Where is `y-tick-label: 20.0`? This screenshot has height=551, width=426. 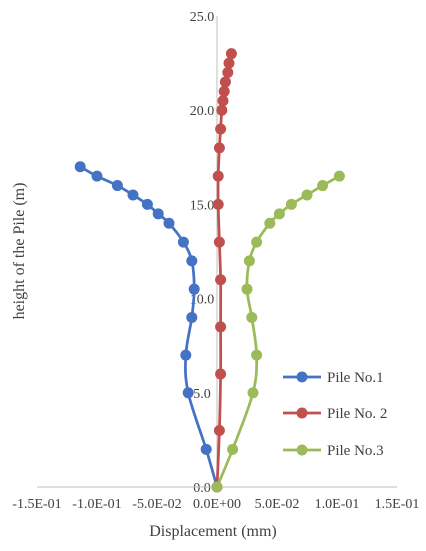 y-tick-label: 20.0 is located at coordinates (202, 111).